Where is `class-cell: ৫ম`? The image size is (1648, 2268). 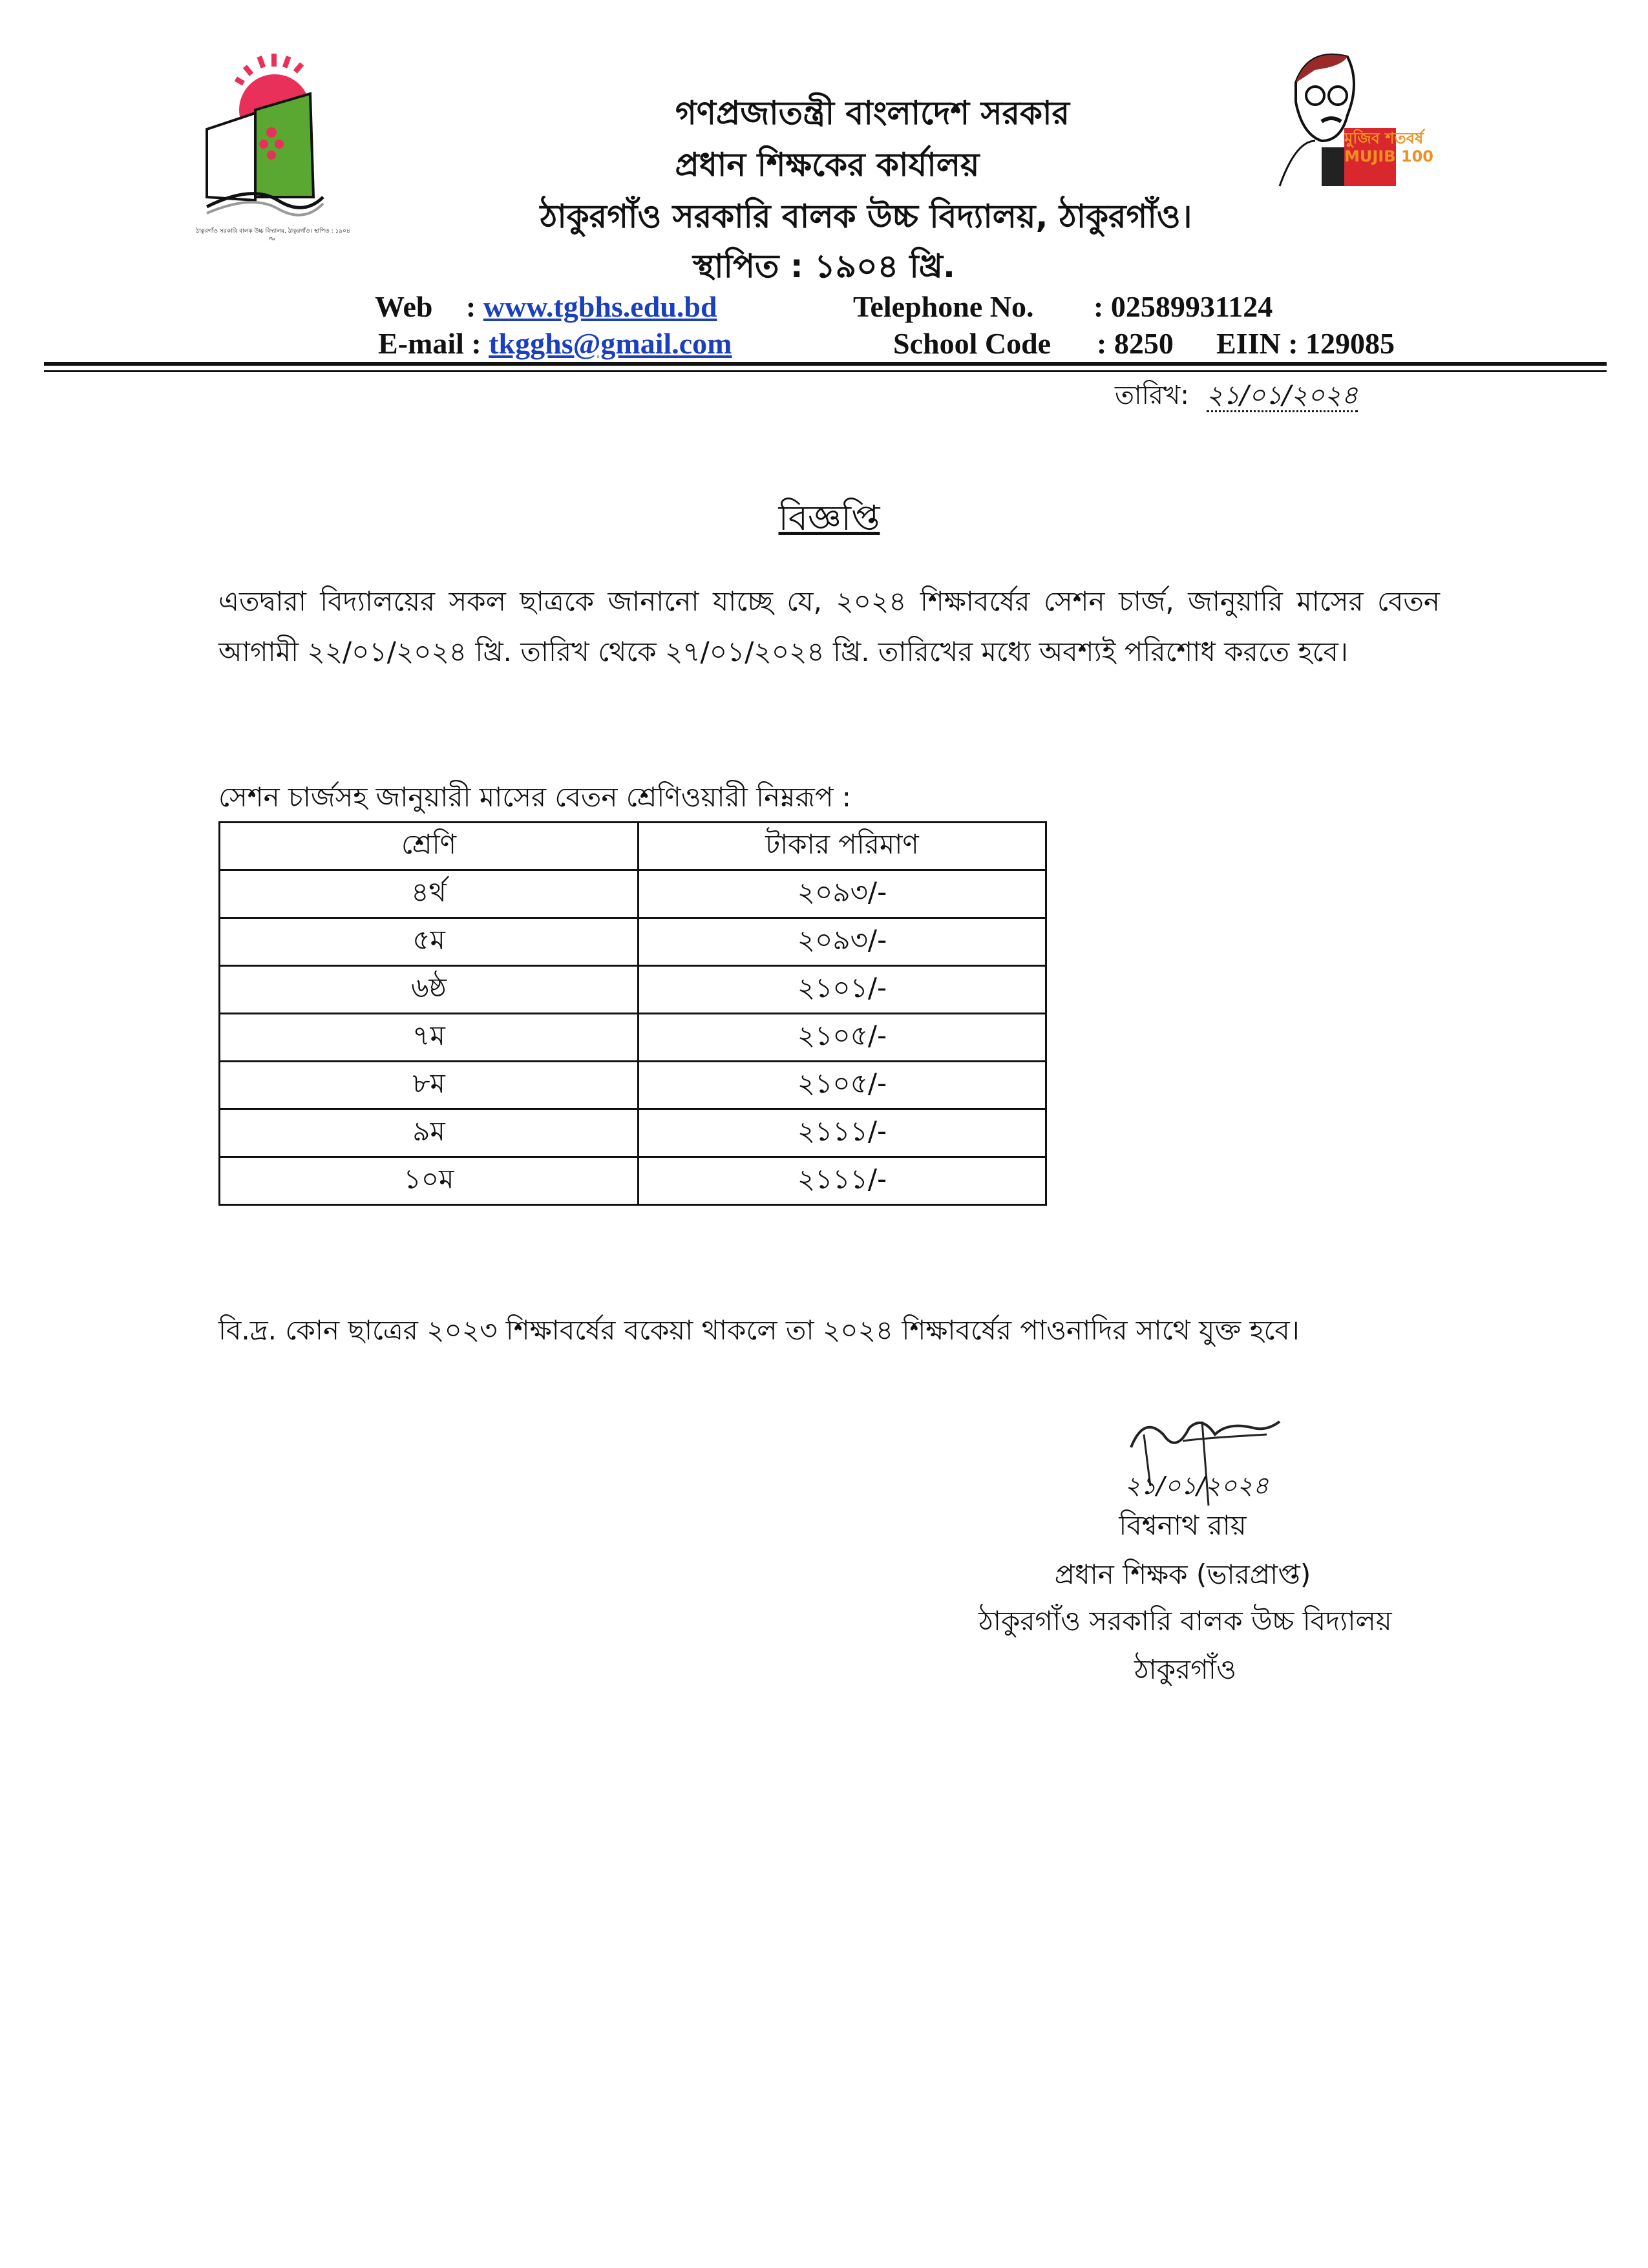 class-cell: ৫ম is located at coordinates (428, 942).